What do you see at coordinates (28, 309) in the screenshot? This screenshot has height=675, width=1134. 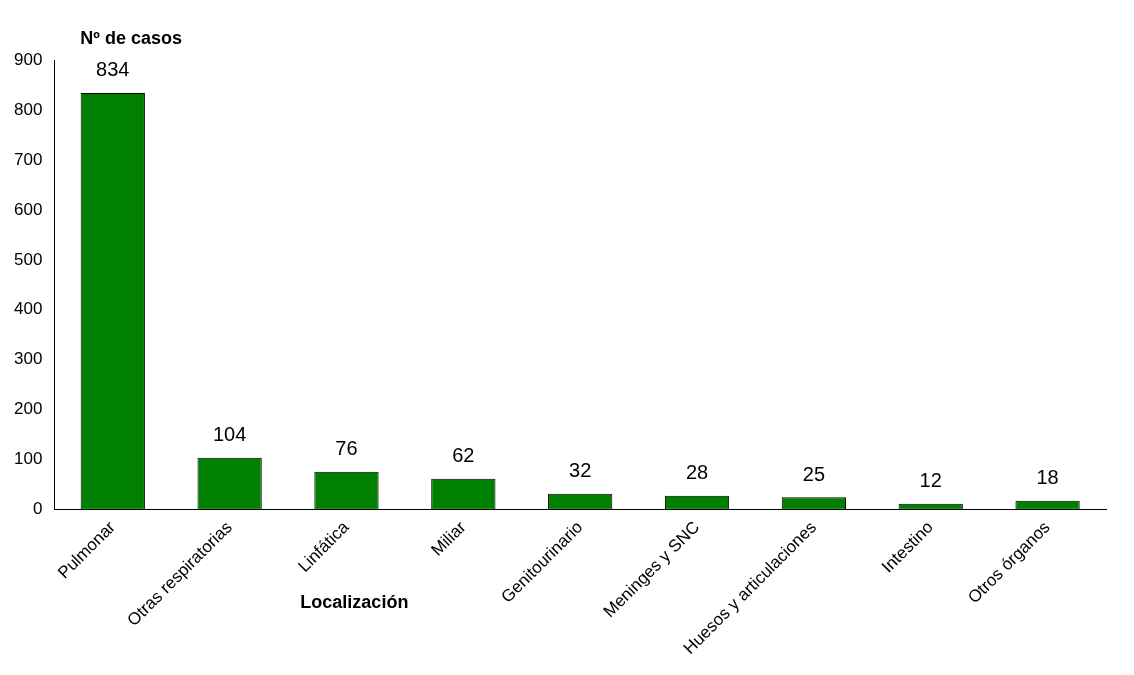 I see `y-tick-label: 400` at bounding box center [28, 309].